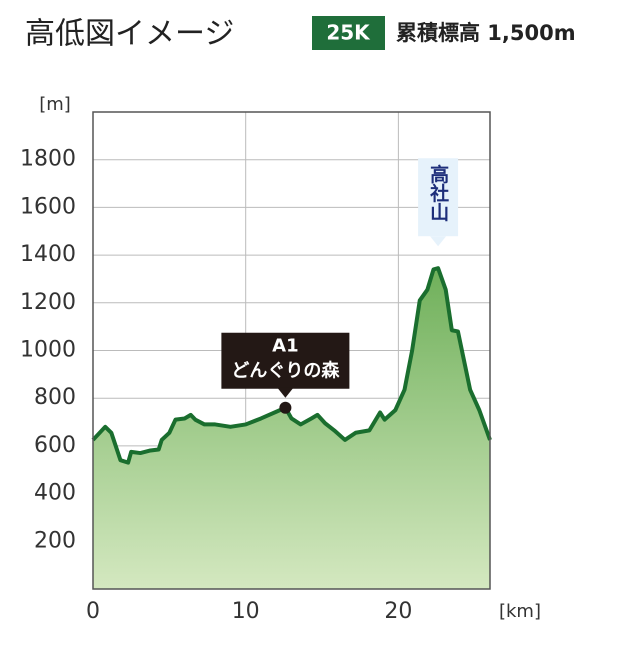 The height and width of the screenshot is (650, 617). I want to click on y-tick-label: 1000, so click(48, 350).